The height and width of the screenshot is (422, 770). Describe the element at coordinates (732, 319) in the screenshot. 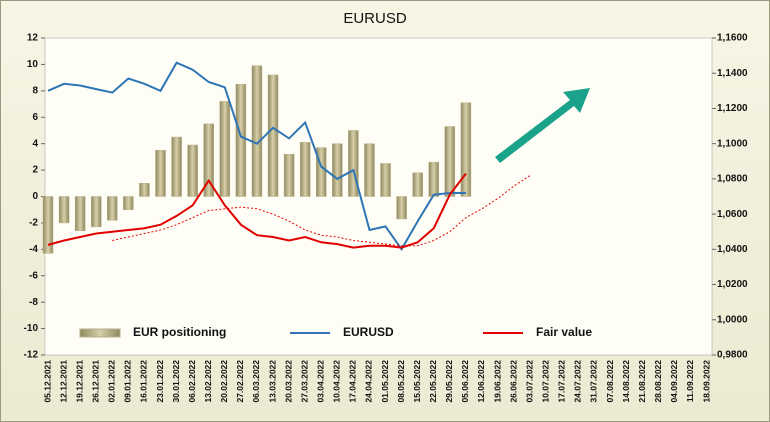

I see `y2-tick-label: 1,0000` at that location.